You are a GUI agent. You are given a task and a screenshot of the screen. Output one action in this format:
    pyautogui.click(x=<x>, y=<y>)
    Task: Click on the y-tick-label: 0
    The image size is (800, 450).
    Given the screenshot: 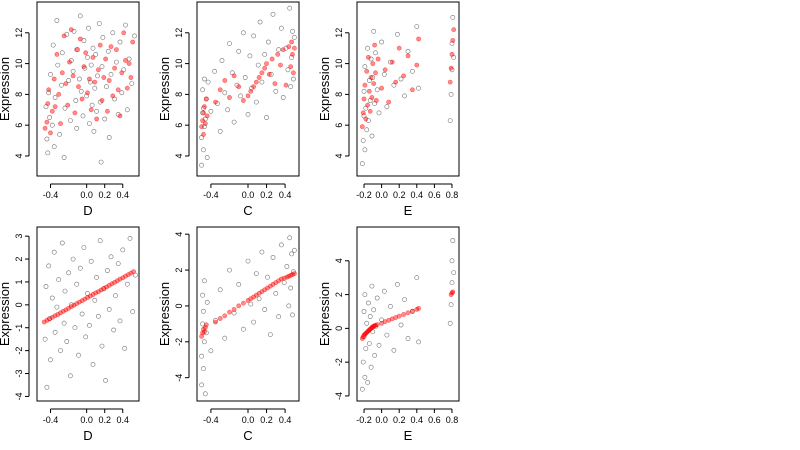 What is the action you would take?
    pyautogui.click(x=179, y=305)
    